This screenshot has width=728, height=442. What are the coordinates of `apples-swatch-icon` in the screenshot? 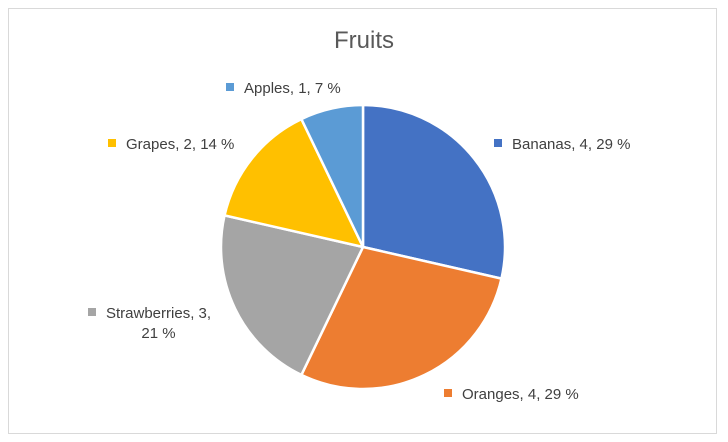 It's located at (230, 87).